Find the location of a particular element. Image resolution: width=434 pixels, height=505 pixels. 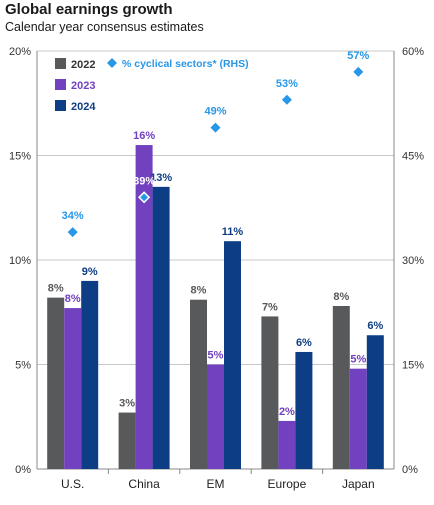

cyclical-label: 49% is located at coordinates (215, 112).